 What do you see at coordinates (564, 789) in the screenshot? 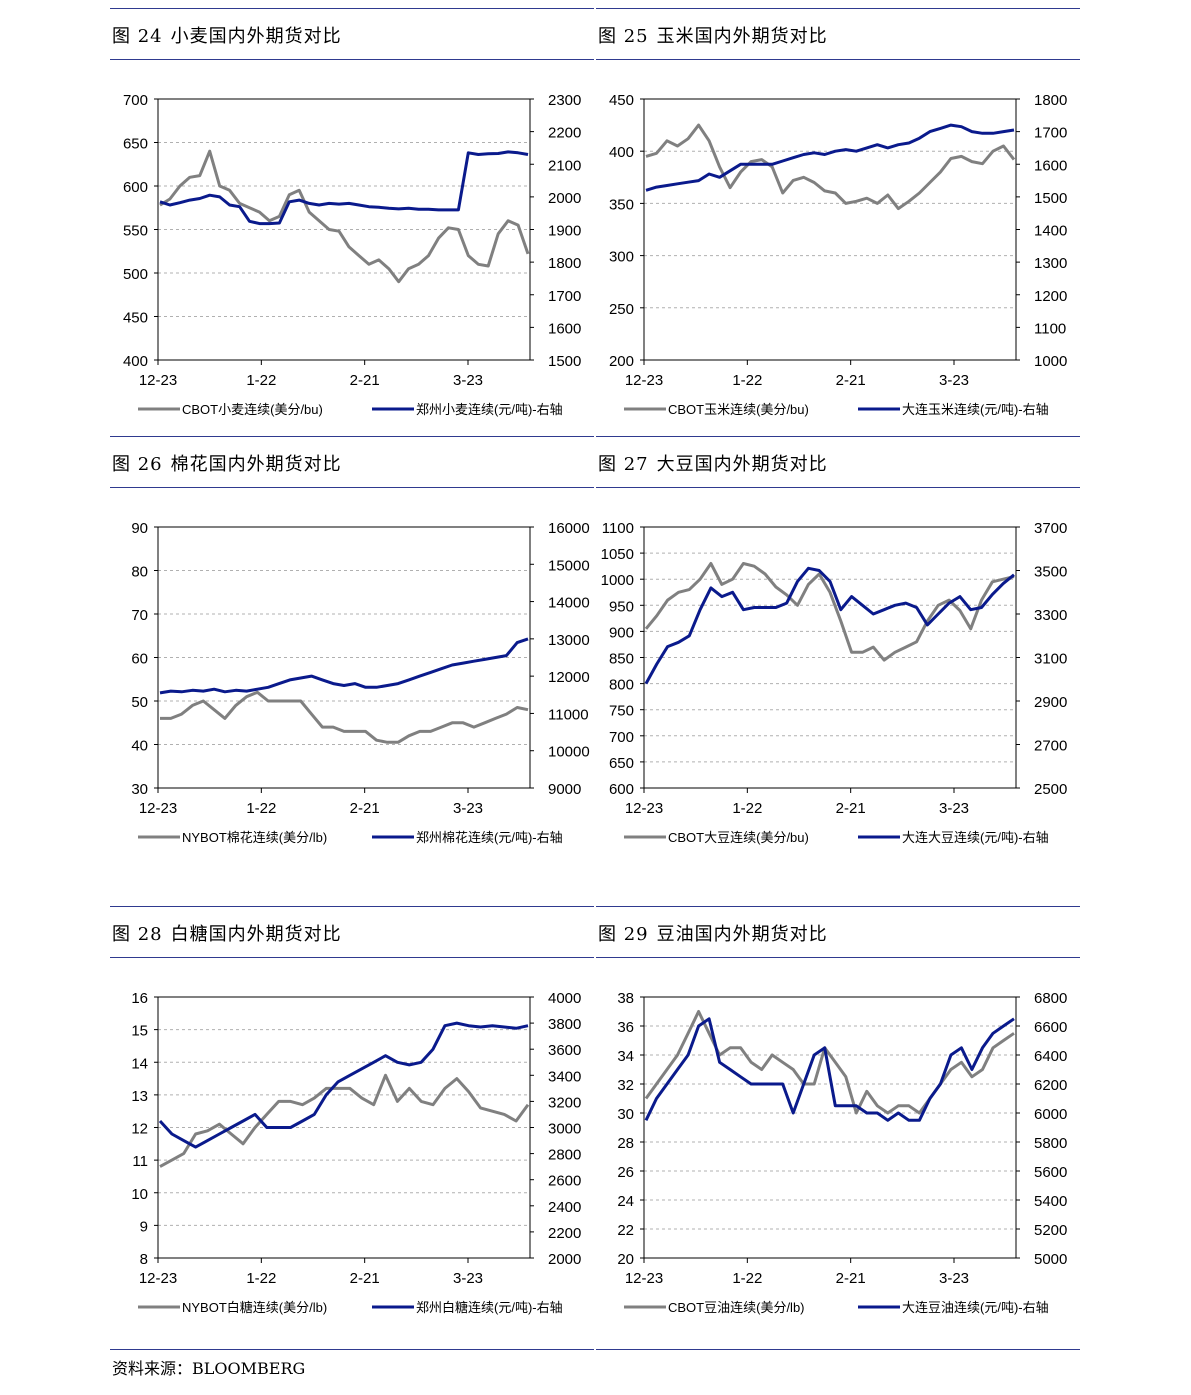
I see `y-right-tick-label: 9000` at bounding box center [564, 789].